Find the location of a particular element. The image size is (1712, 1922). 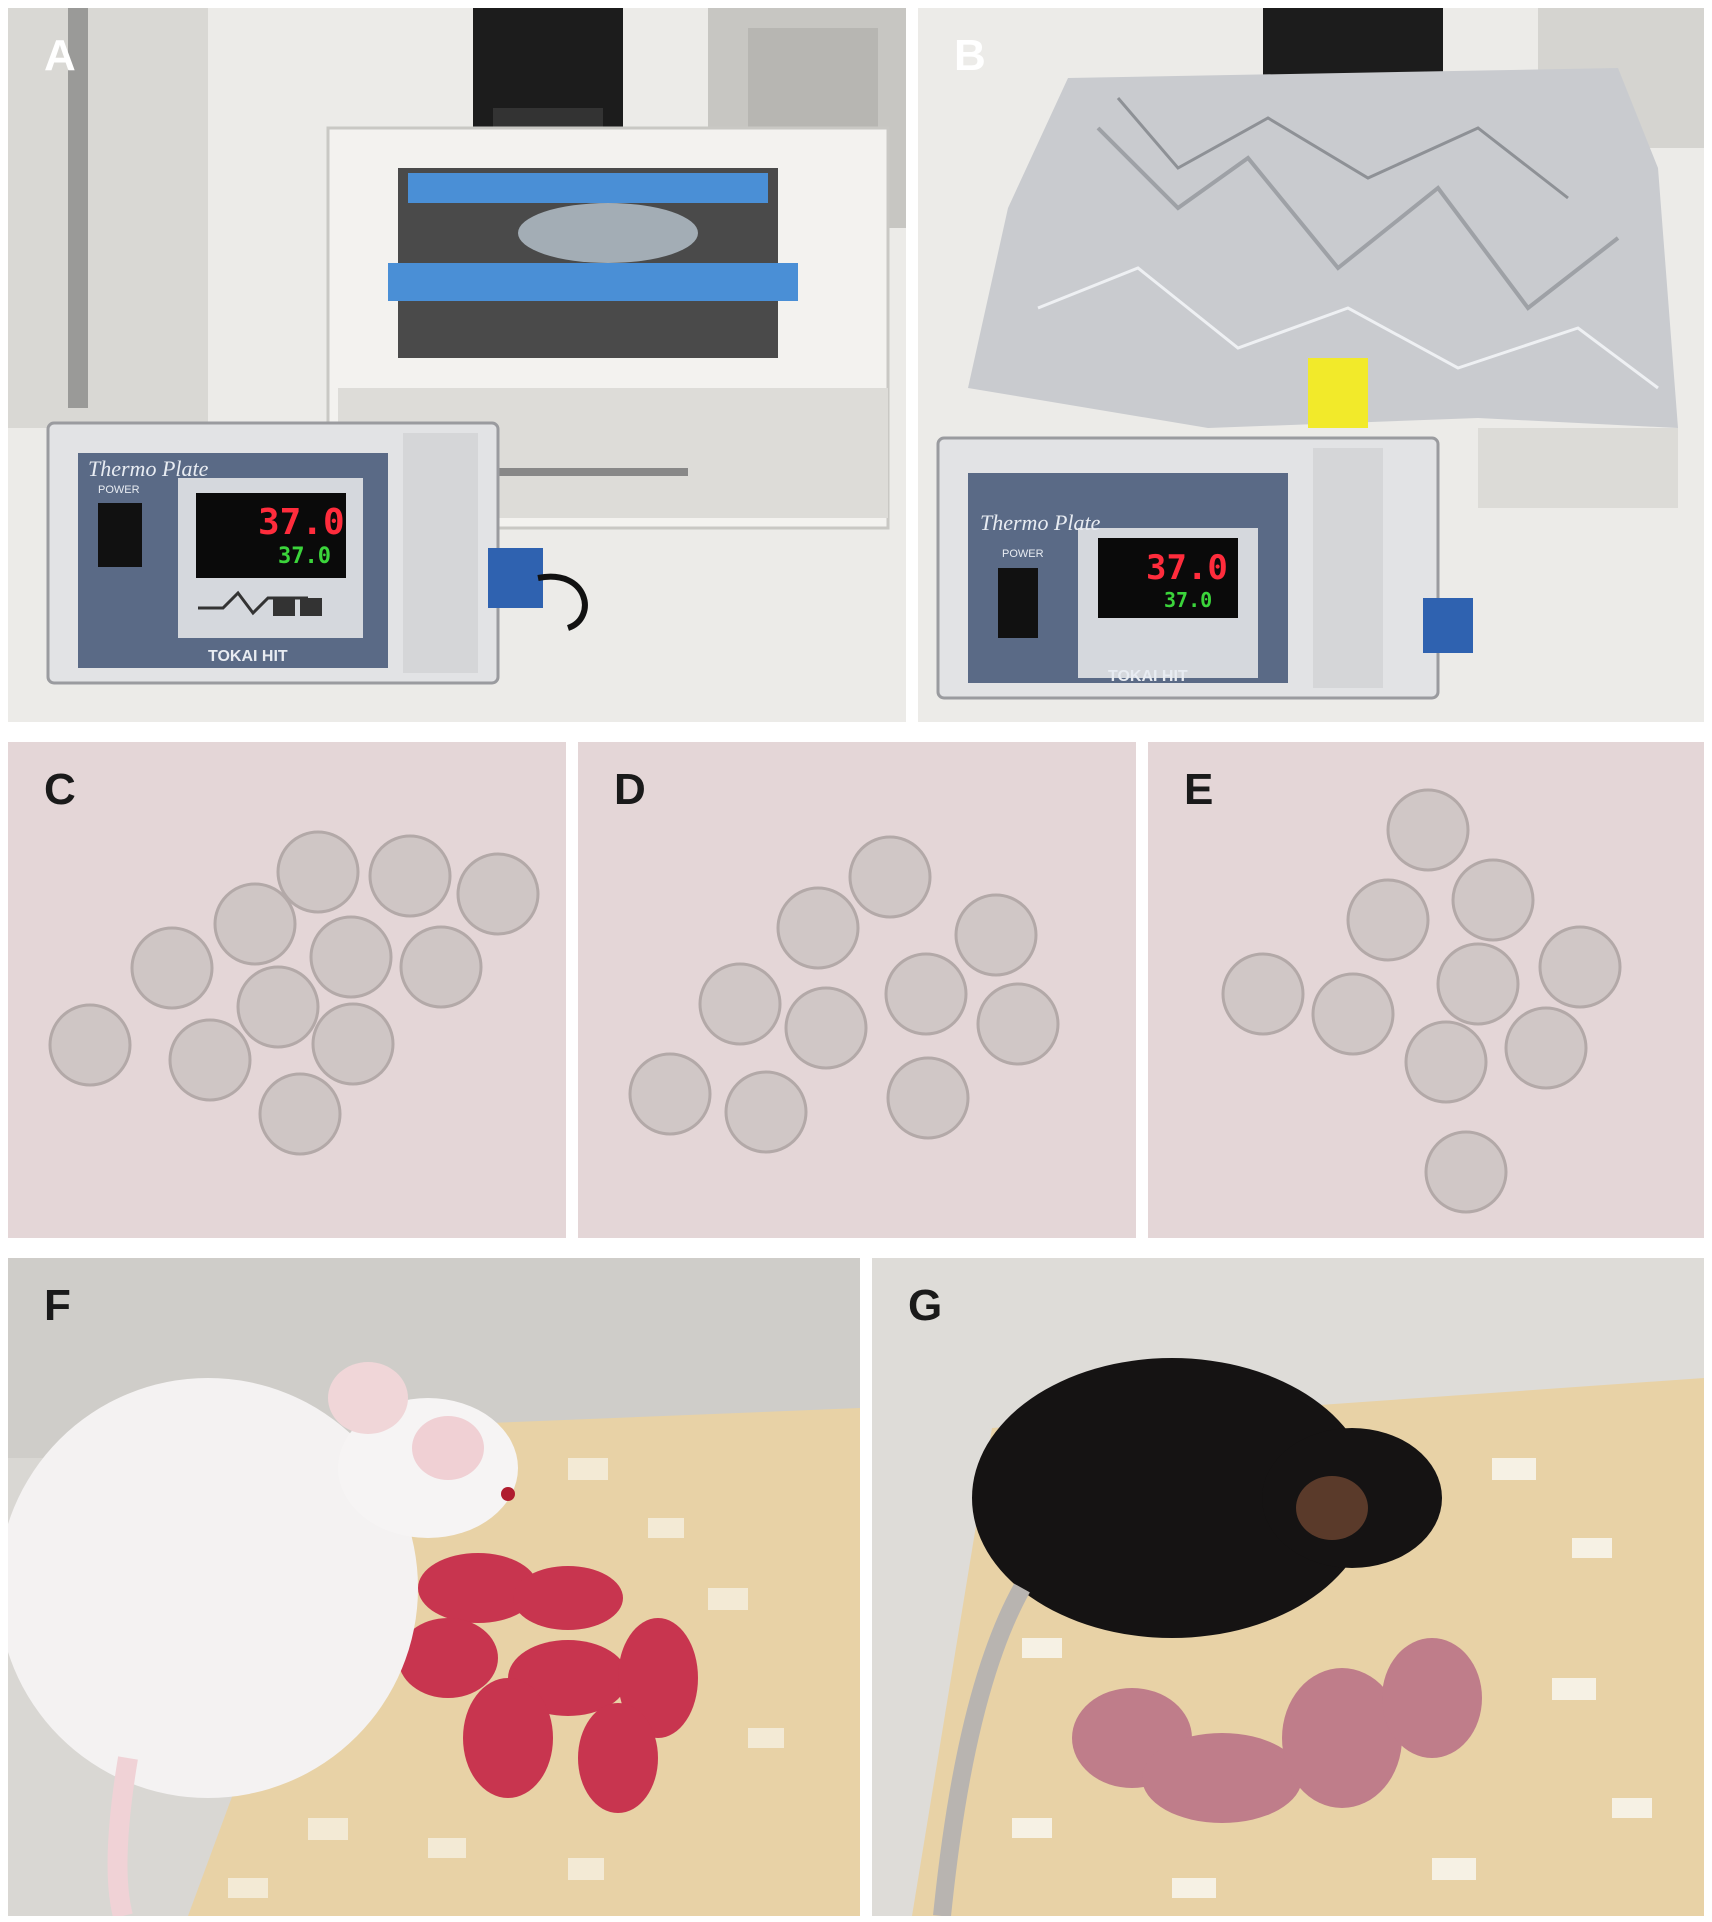

panel-e-embryos: E is located at coordinates (1426, 990).